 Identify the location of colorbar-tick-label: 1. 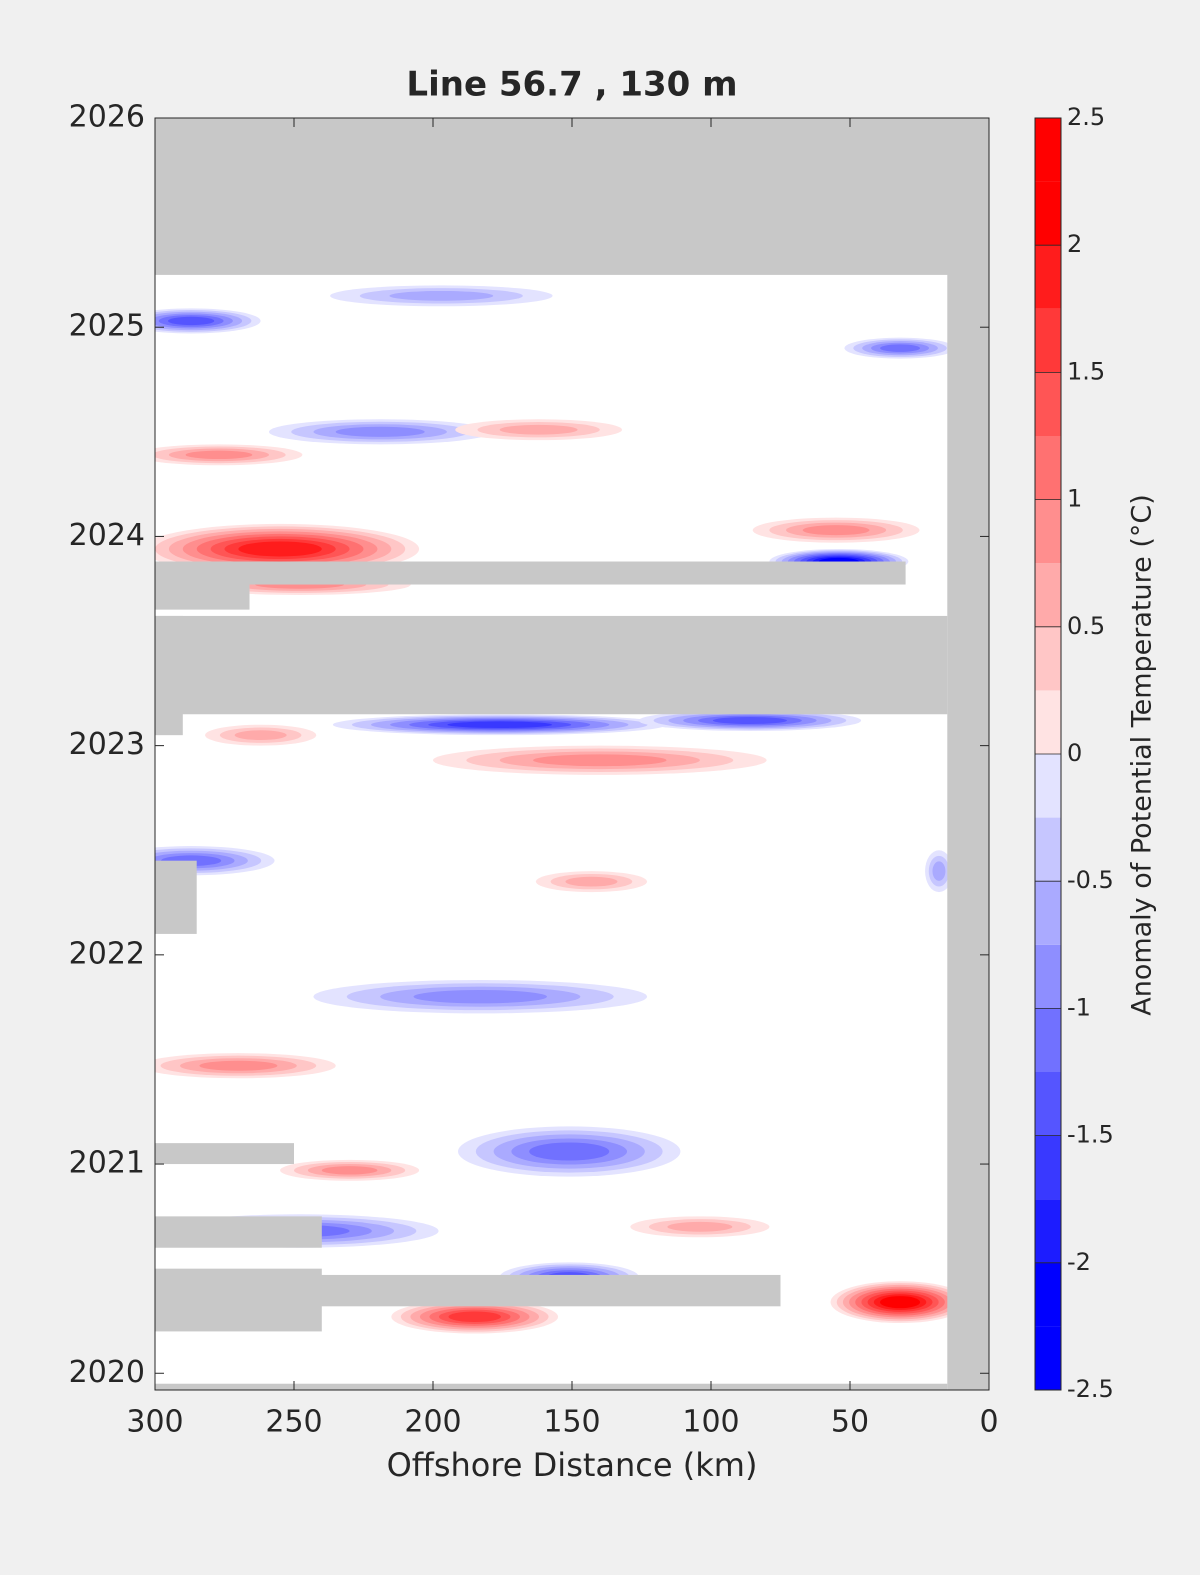
(1074, 499).